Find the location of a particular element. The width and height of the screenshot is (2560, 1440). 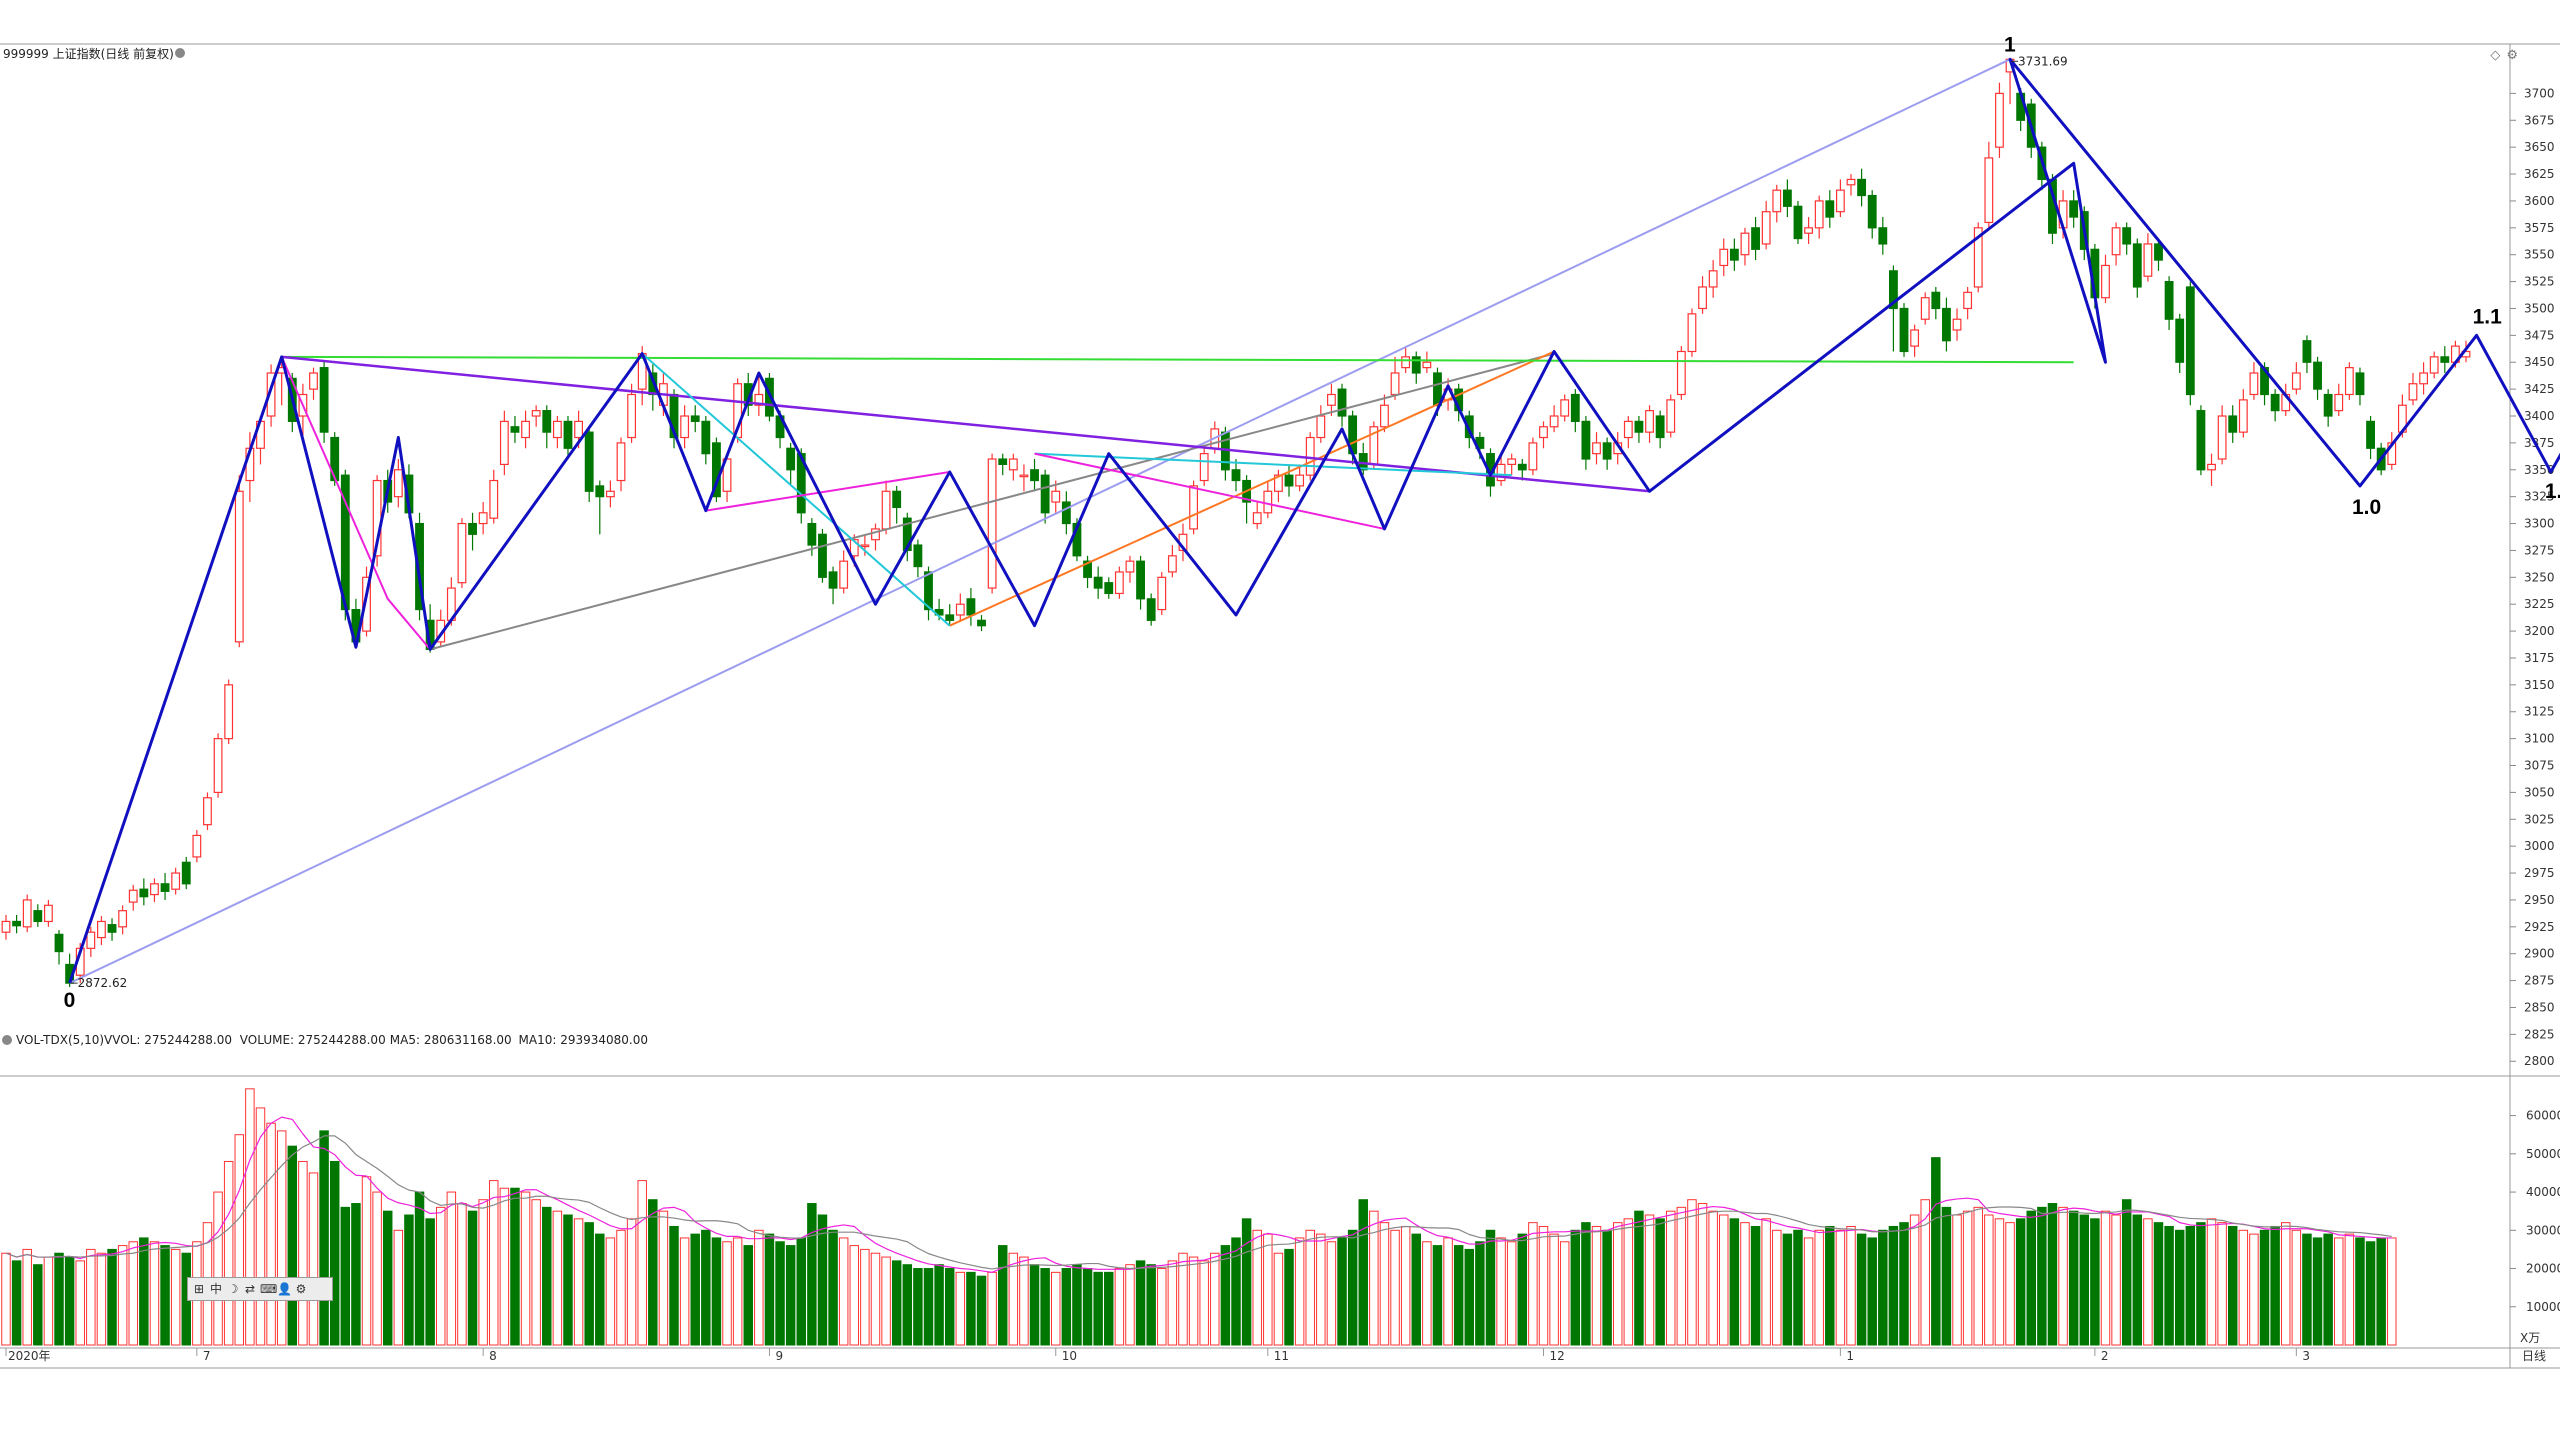

x-axis-label: 2 is located at coordinates (2105, 1356).